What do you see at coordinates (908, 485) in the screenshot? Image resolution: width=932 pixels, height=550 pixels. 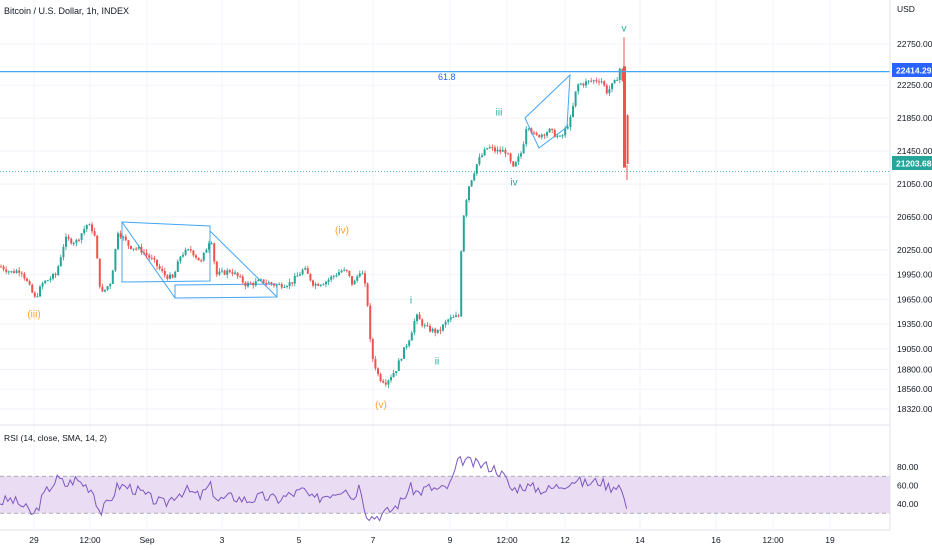 I see `rsi-scale: 80.00 60.00 40.00` at bounding box center [908, 485].